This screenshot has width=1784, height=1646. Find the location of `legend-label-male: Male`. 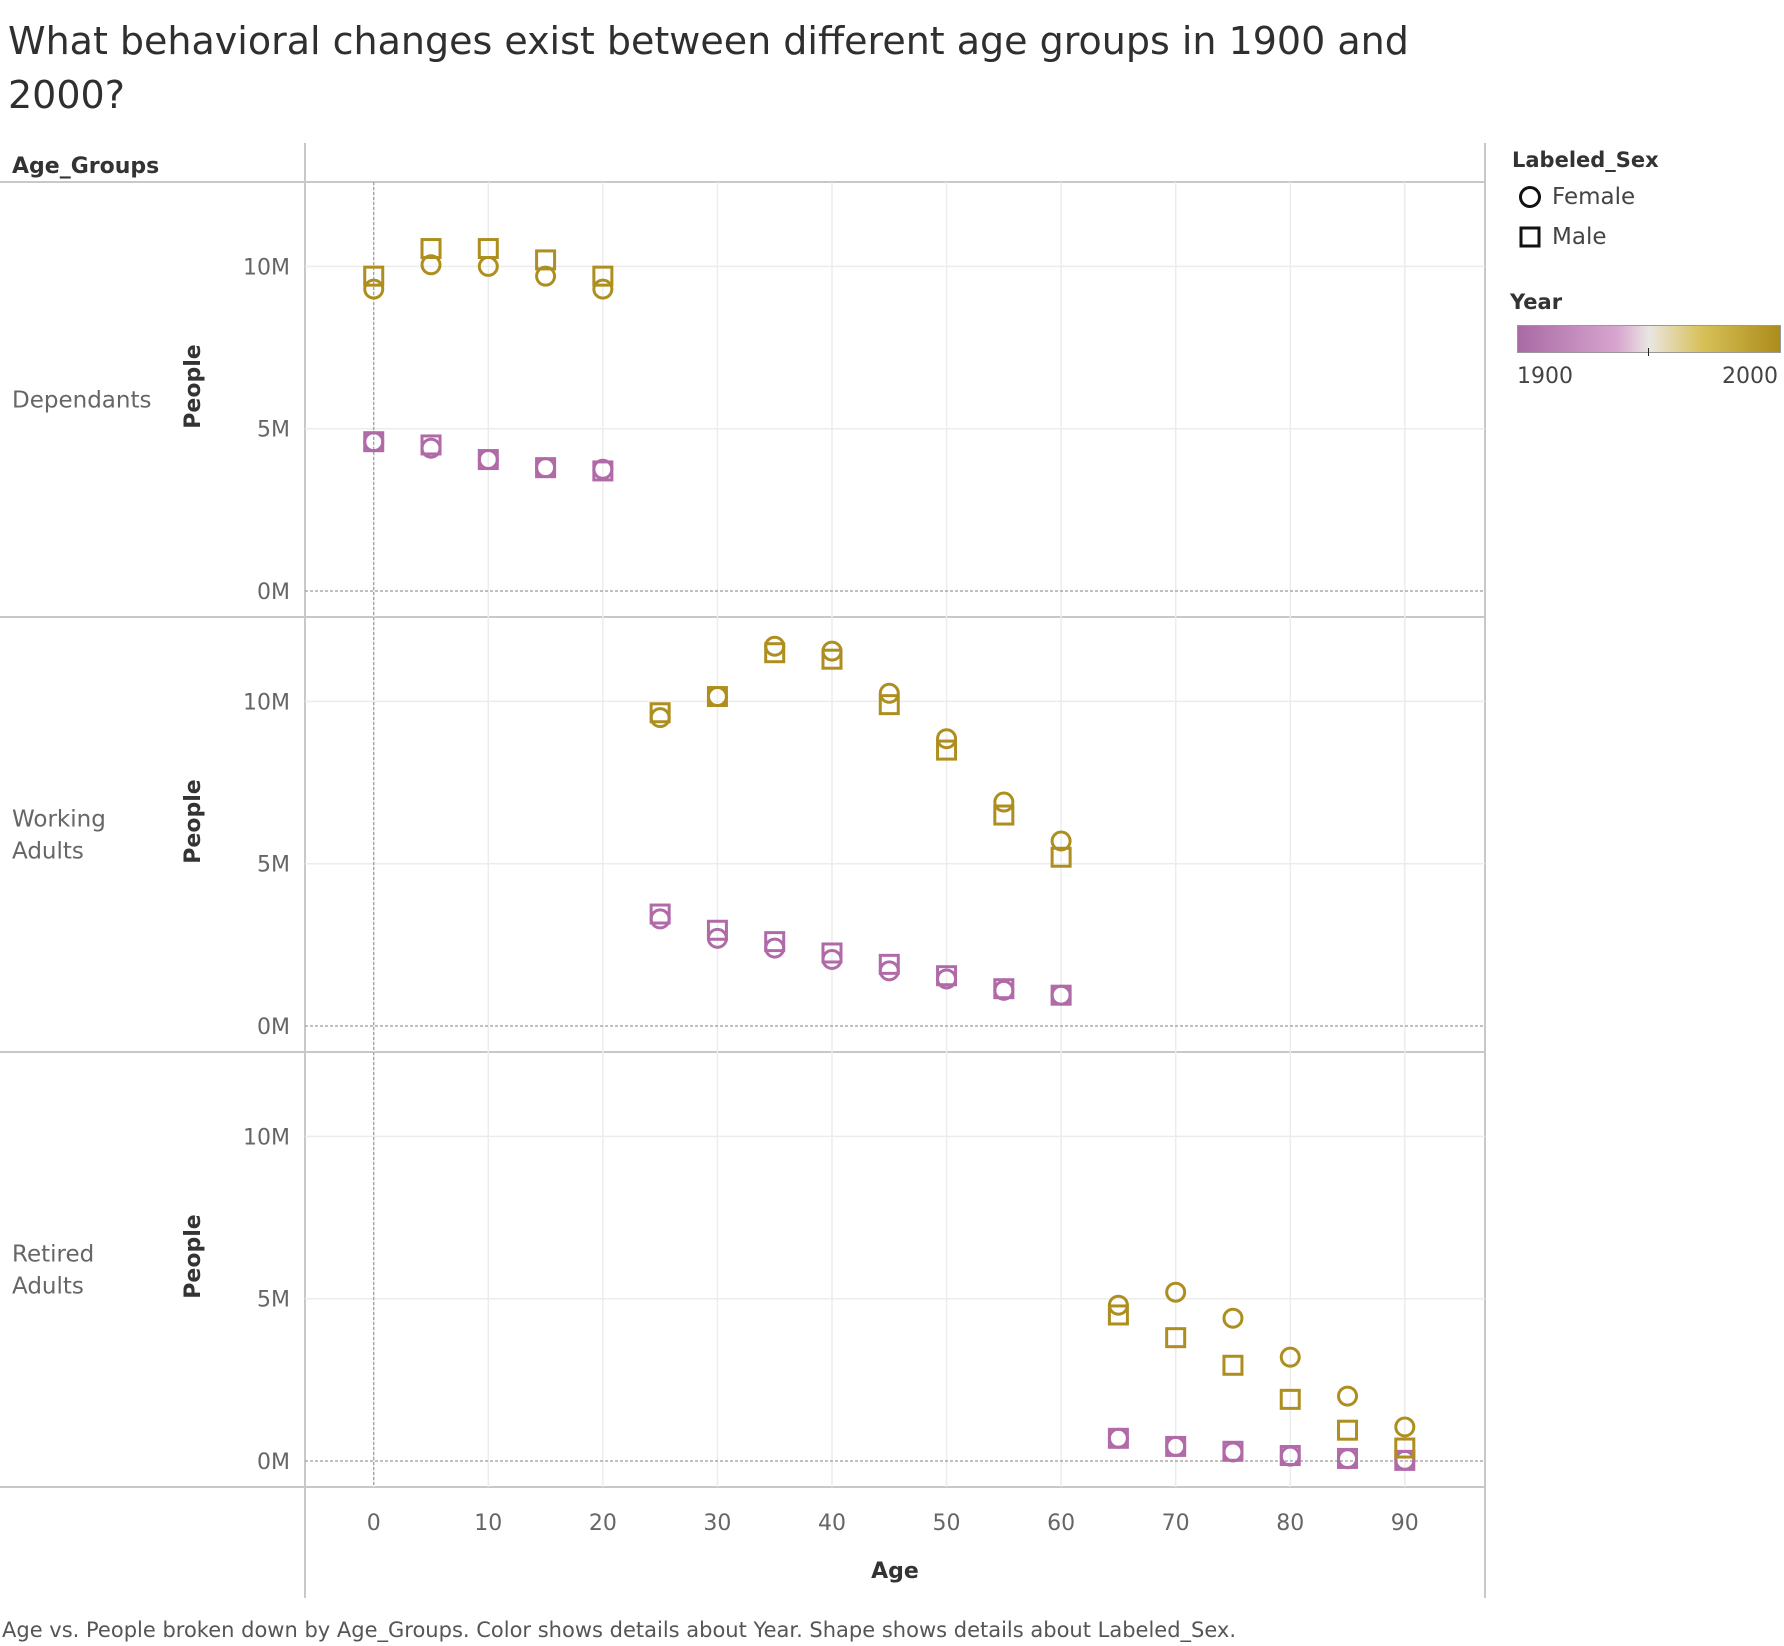

legend-label-male: Male is located at coordinates (1579, 237).